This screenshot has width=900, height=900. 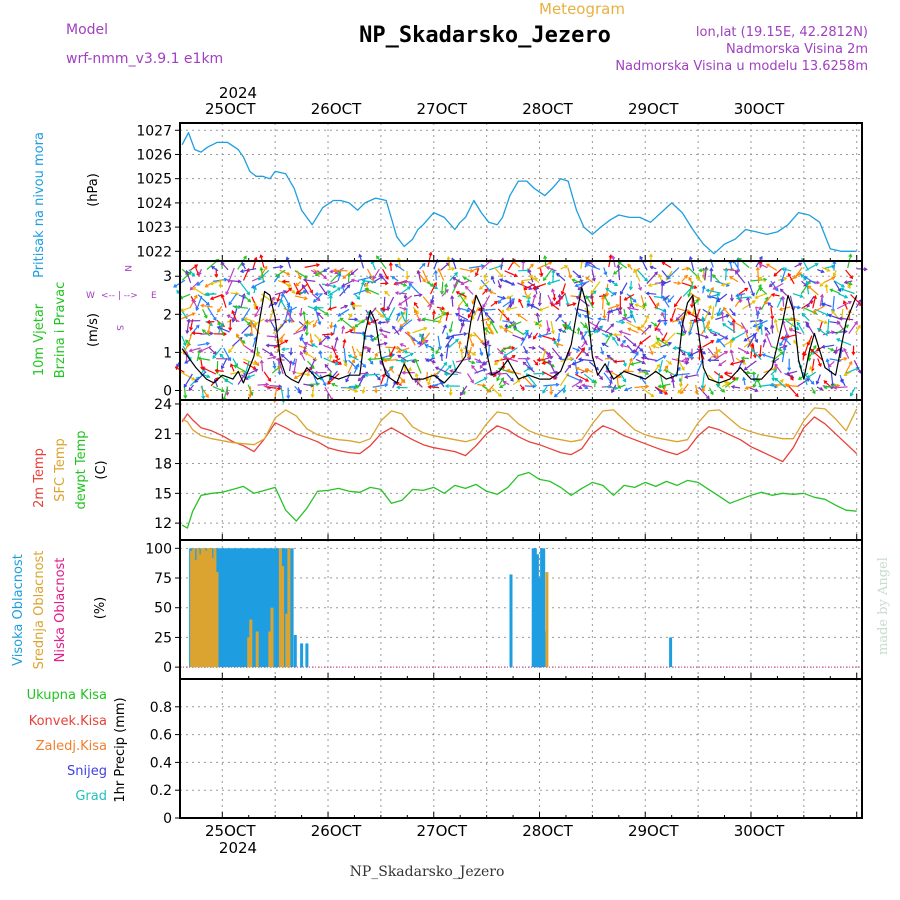 I want to click on wind-speed-line, so click(x=519, y=335).